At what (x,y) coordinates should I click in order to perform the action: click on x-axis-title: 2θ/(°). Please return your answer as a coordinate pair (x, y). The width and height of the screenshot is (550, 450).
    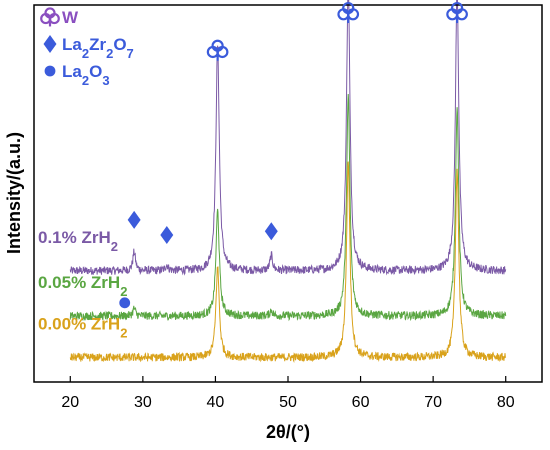
    Looking at the image, I should click on (288, 432).